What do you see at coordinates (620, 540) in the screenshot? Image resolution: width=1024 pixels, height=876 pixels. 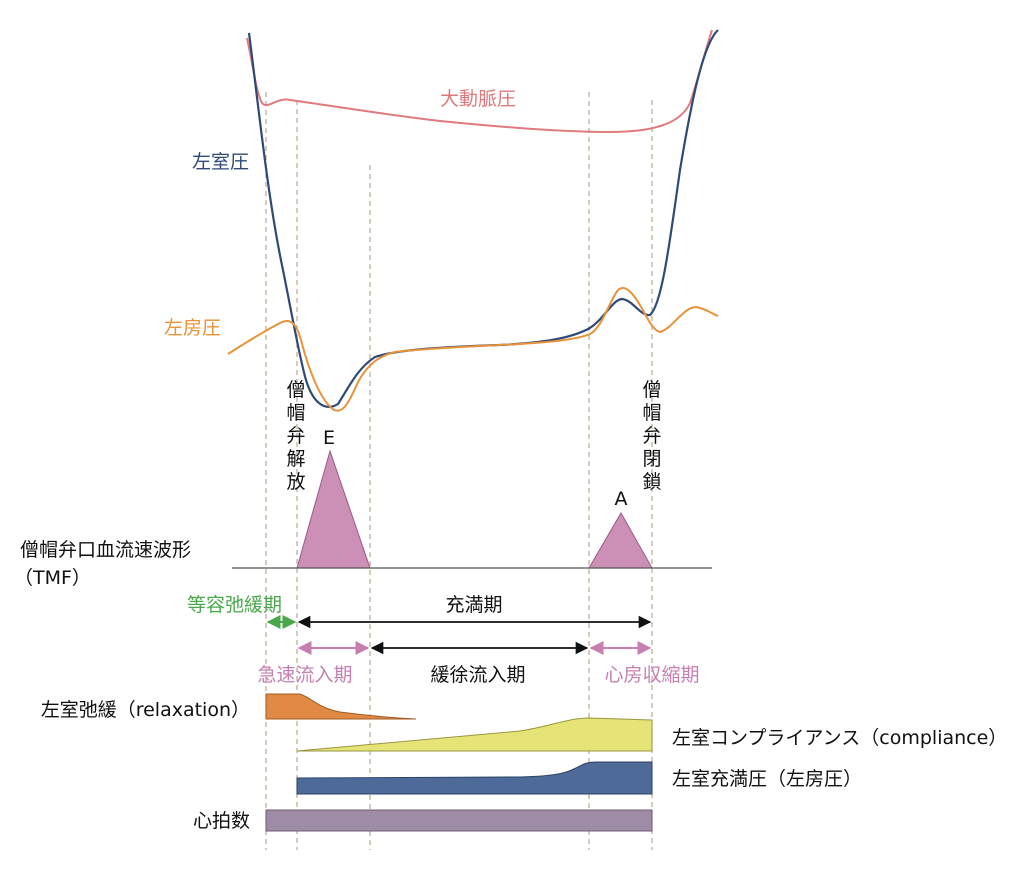 I see `a-wave` at bounding box center [620, 540].